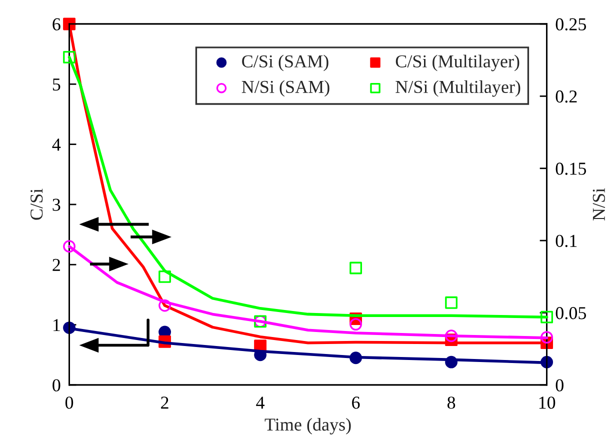 The image size is (613, 444). I want to click on legend-label: N/Si (Multilayer), so click(458, 88).